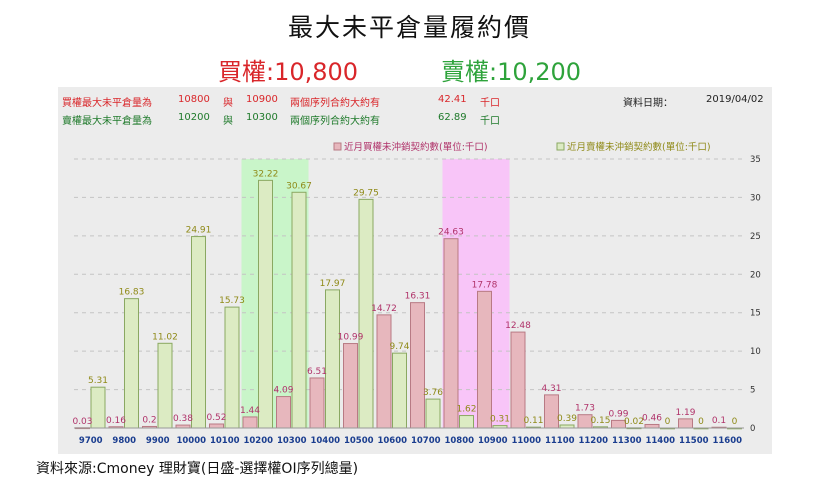 The width and height of the screenshot is (819, 486). I want to click on x-tick-label: 11200, so click(593, 441).